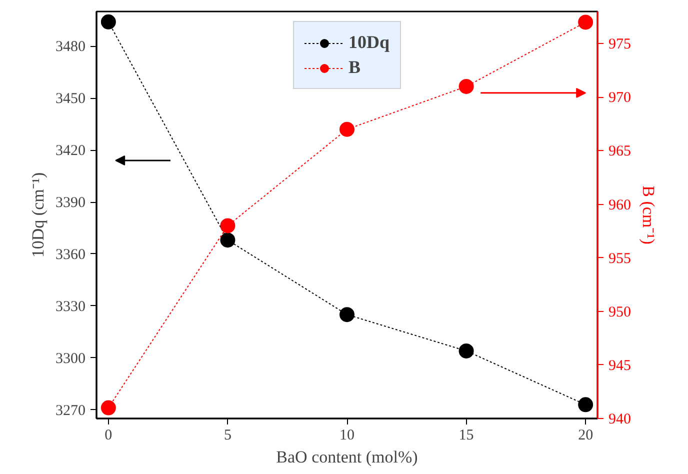 This screenshot has height=474, width=688. Describe the element at coordinates (71, 410) in the screenshot. I see `y-tick-label: 3270` at that location.